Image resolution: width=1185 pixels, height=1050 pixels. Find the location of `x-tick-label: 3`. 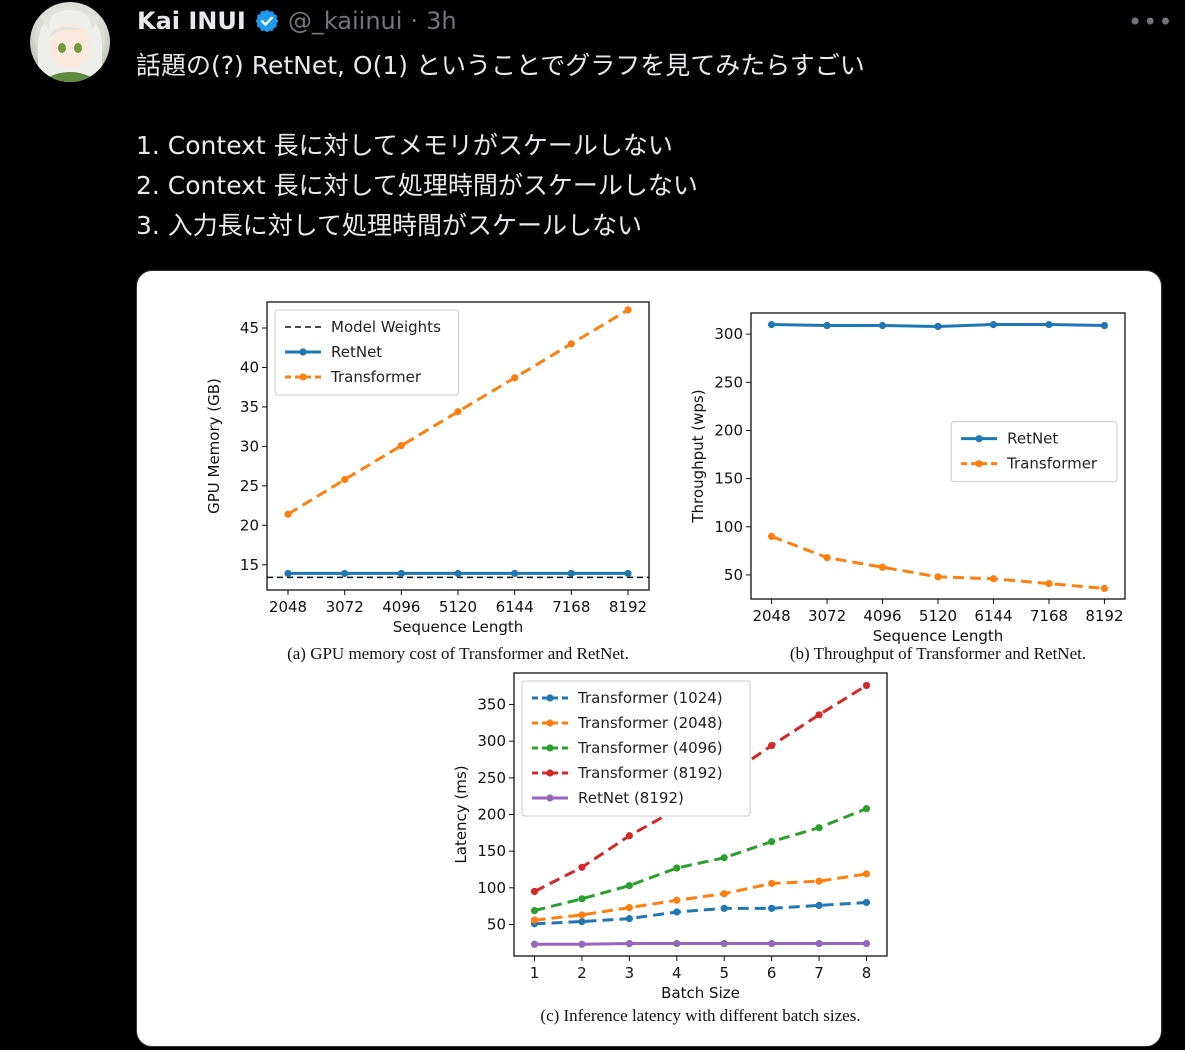

x-tick-label: 3 is located at coordinates (630, 973).